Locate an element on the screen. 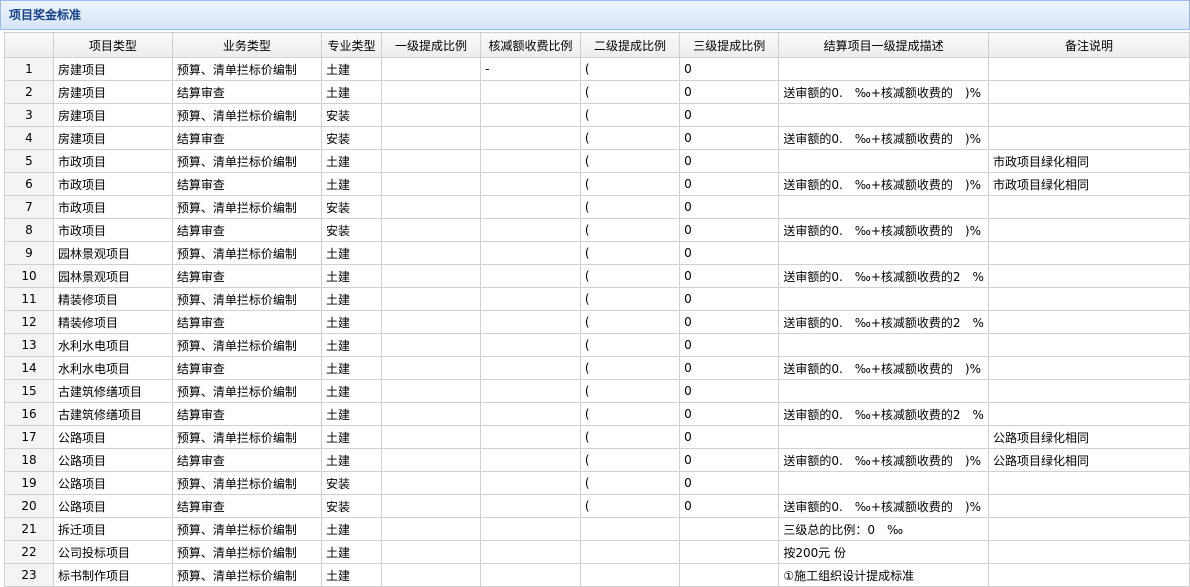  table-row: 5 市政项目 预算、清单拦标价编制 土建 (0 市政项目绿化相同 is located at coordinates (597, 161).